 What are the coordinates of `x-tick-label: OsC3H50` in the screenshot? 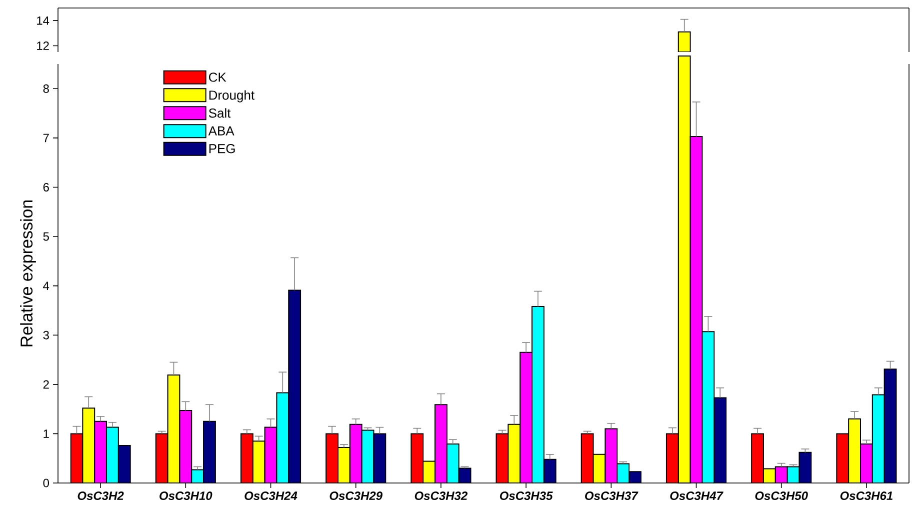 It's located at (781, 496).